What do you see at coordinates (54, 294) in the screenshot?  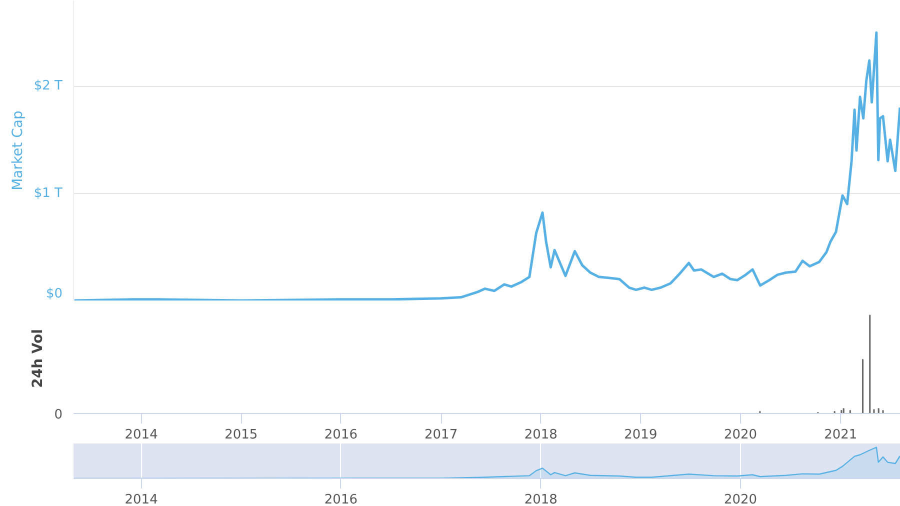 I see `y-tick-label: $0` at bounding box center [54, 294].